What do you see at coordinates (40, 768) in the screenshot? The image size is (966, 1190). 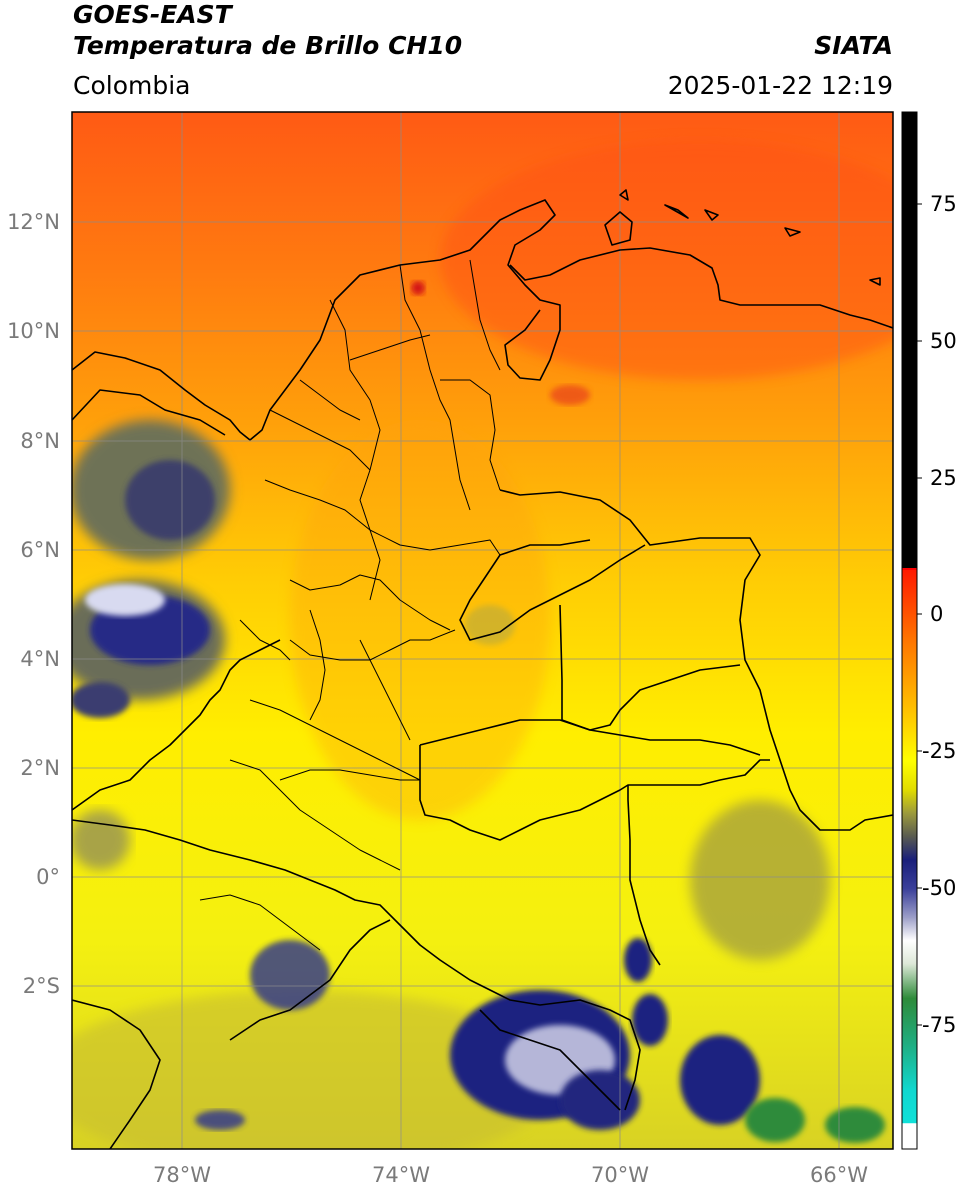 I see `lat-label-2n: 2°N` at bounding box center [40, 768].